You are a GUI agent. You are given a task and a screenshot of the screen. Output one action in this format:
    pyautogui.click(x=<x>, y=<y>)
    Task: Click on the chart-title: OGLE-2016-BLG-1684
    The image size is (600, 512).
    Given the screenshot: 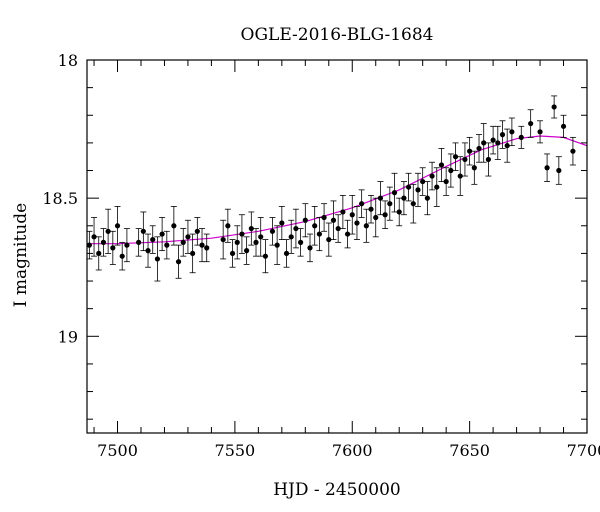 What is the action you would take?
    pyautogui.click(x=337, y=35)
    